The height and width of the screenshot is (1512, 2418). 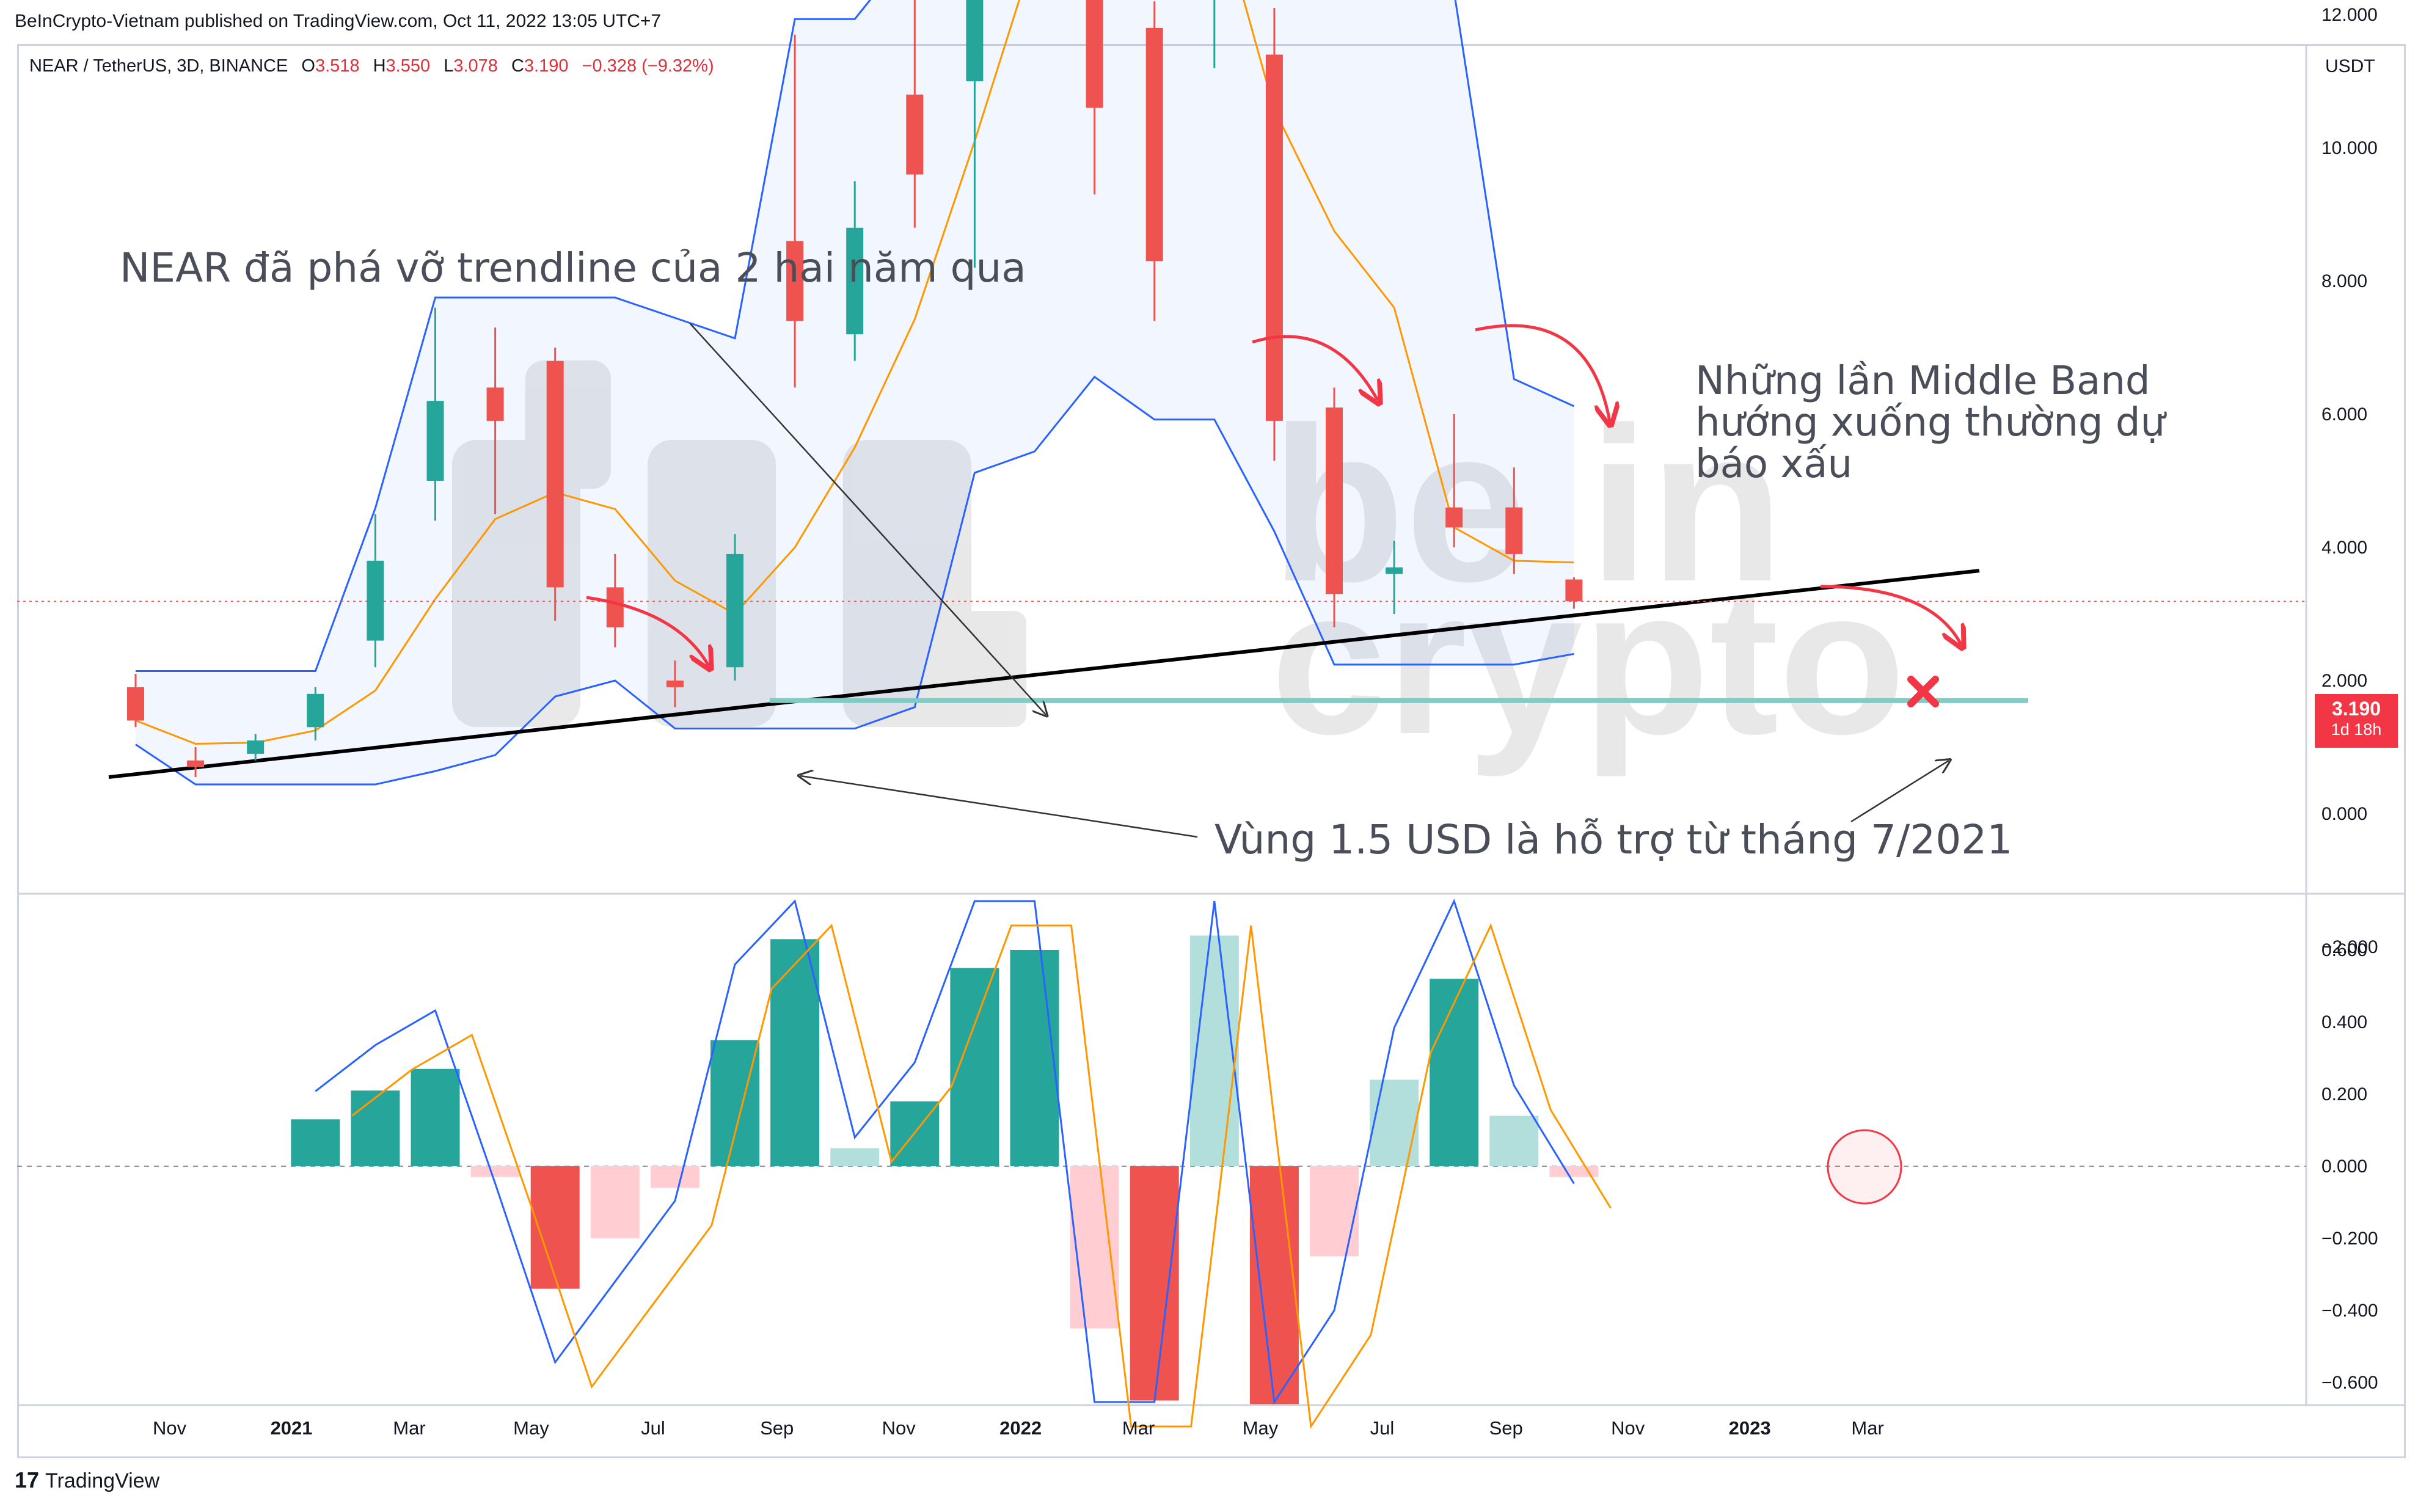 I want to click on price-tick: 0.000, so click(x=2344, y=814).